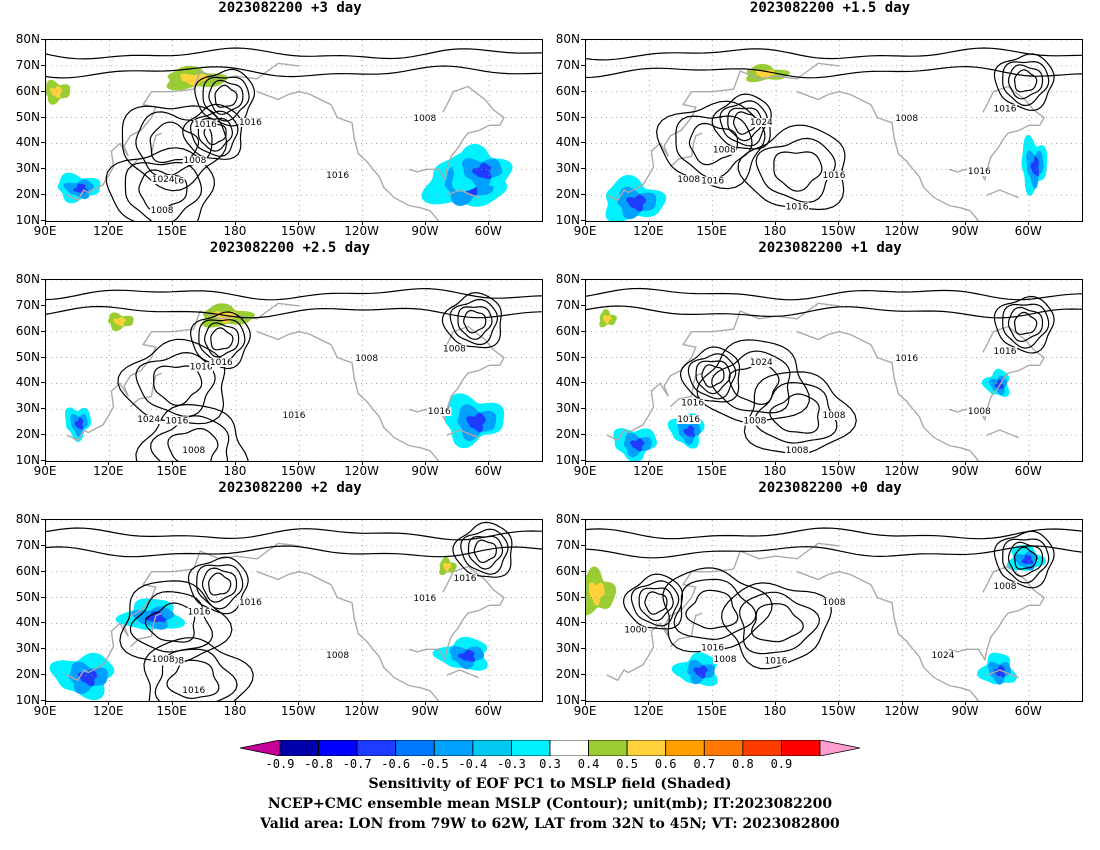 The width and height of the screenshot is (1100, 850). I want to click on colorbar-tick-label: -0.8, so click(319, 764).